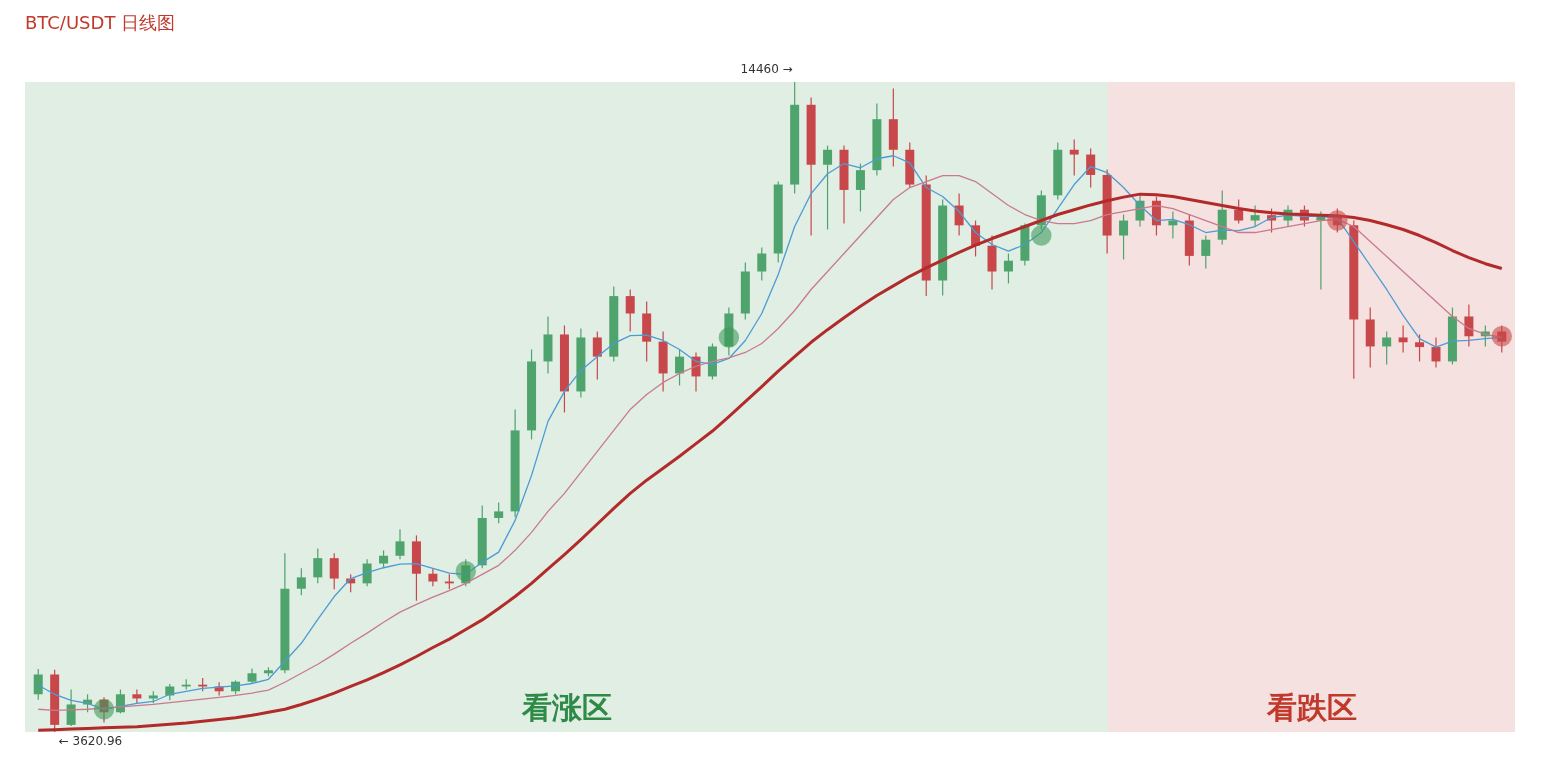  What do you see at coordinates (766, 69) in the screenshot?
I see `text: 14460 →` at bounding box center [766, 69].